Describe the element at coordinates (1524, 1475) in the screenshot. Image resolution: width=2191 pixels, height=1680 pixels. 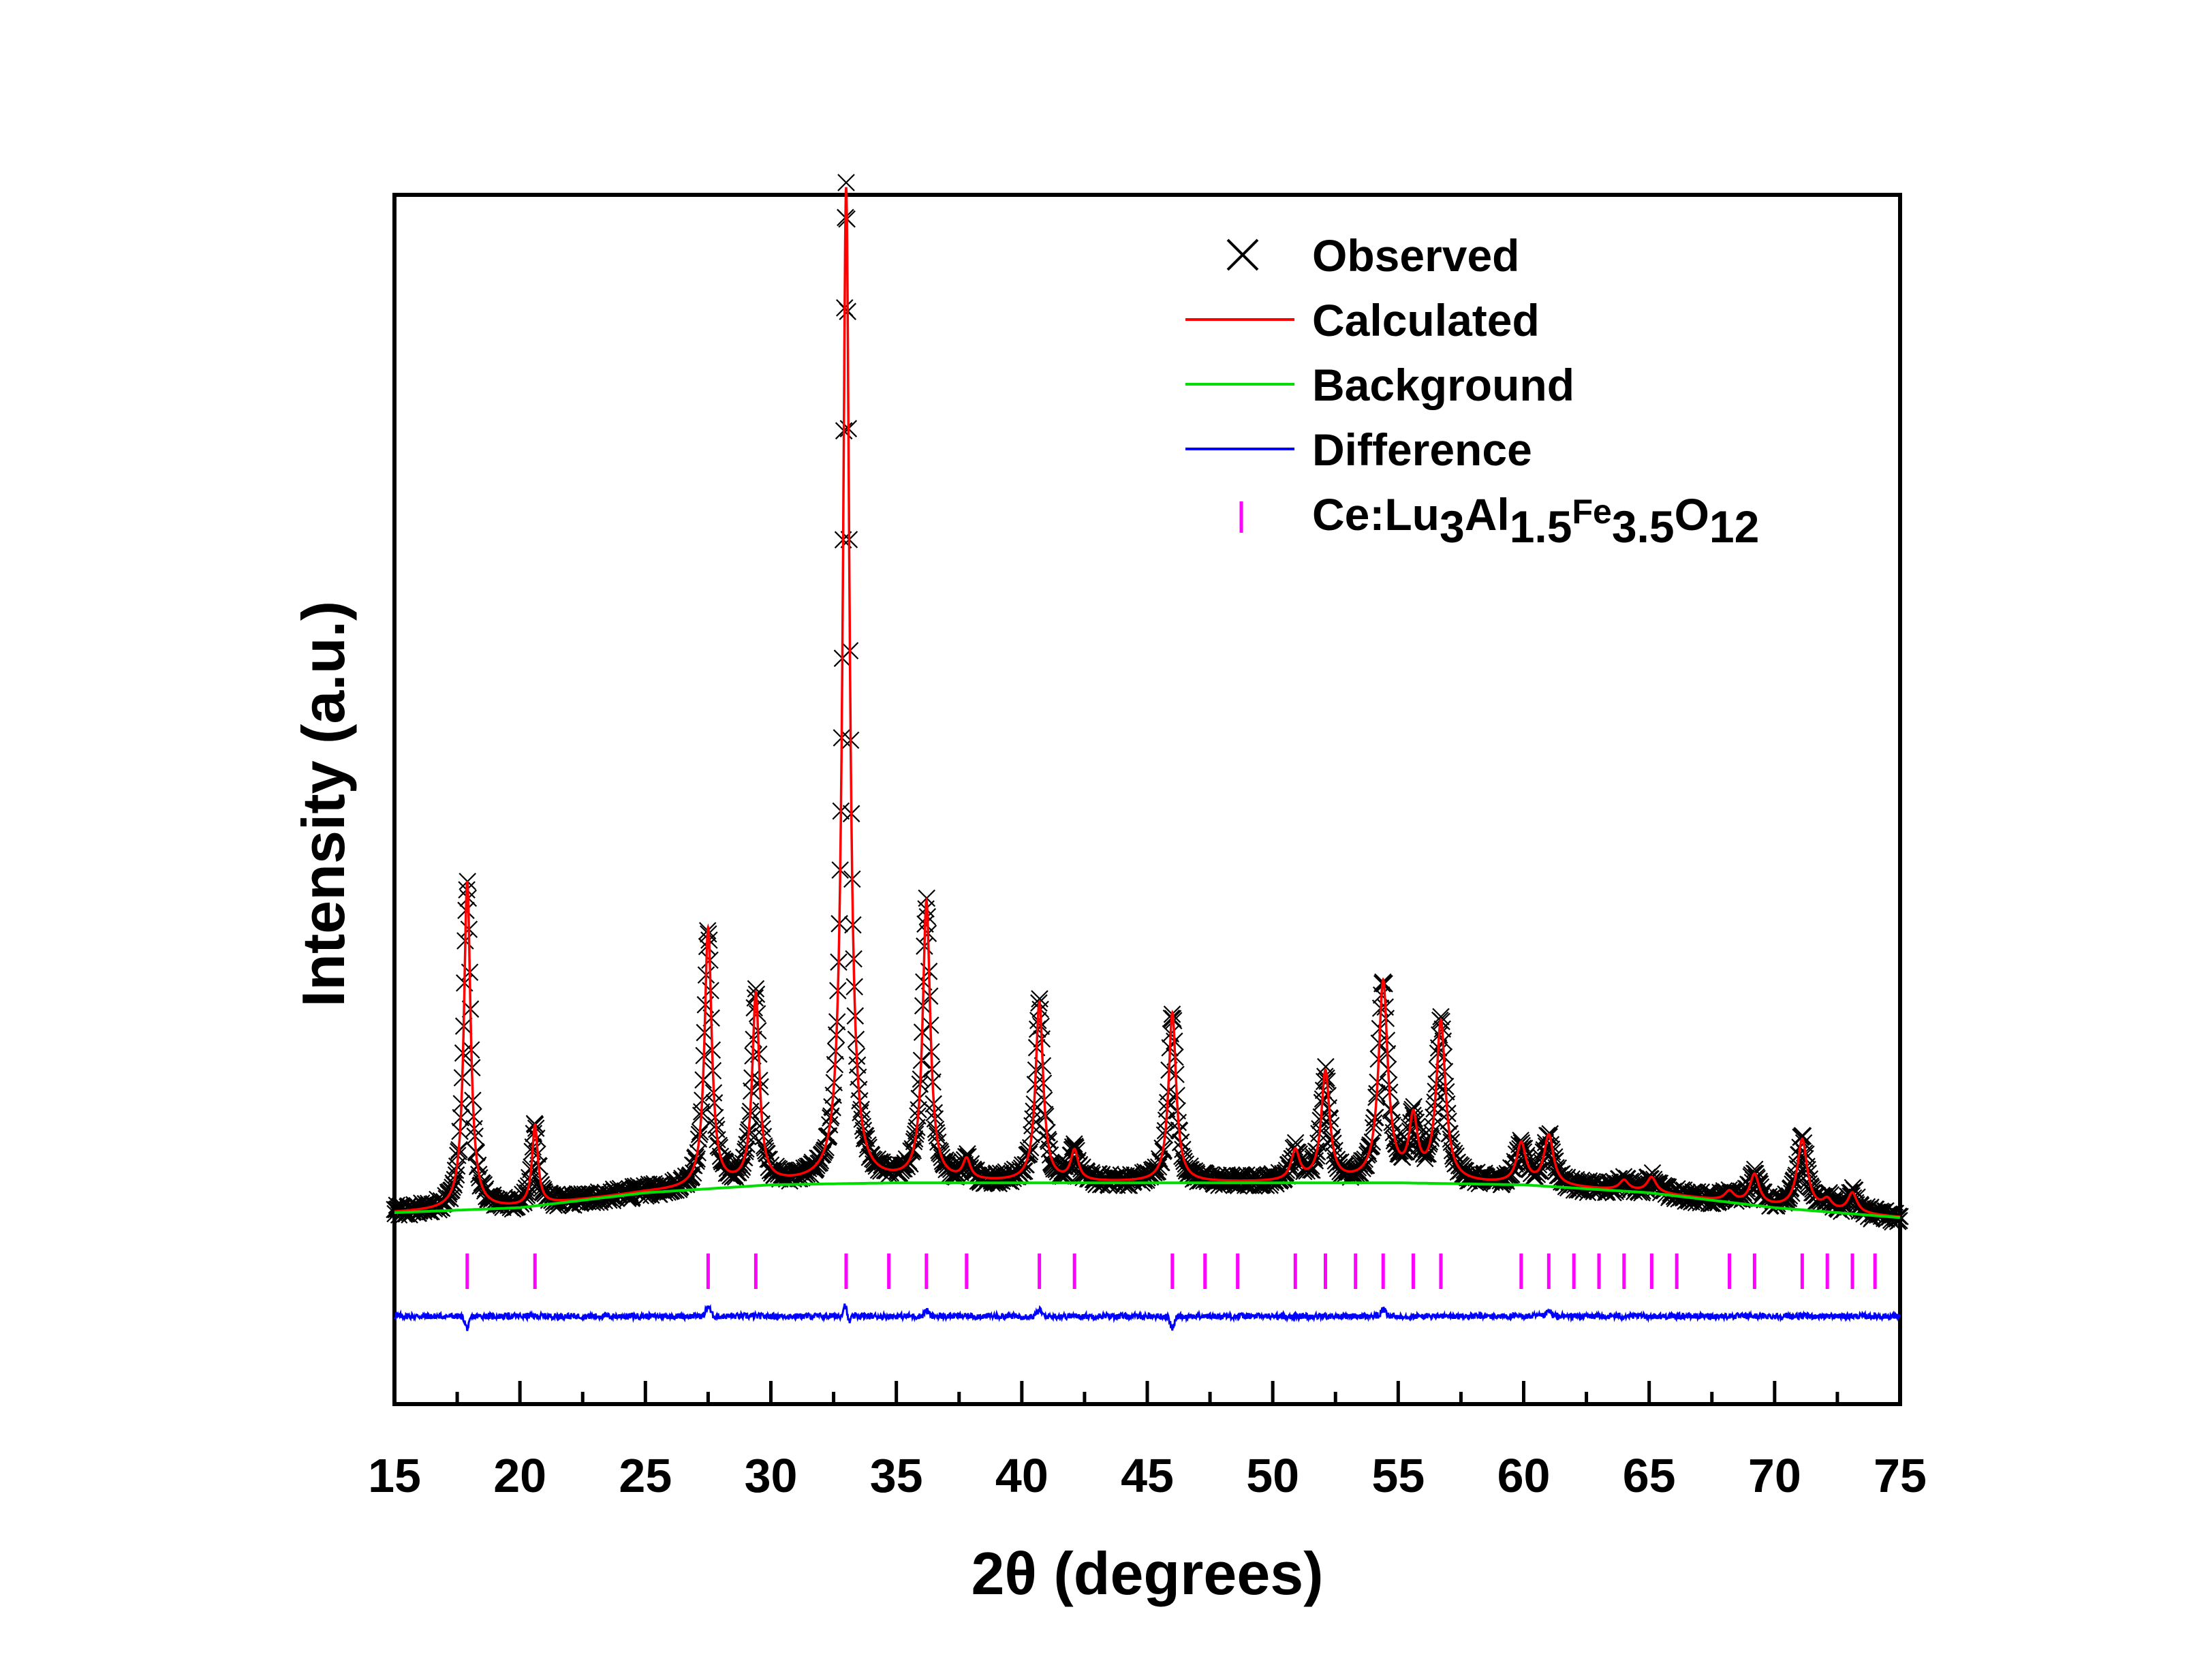
I see `x-tick-label: 60` at that location.